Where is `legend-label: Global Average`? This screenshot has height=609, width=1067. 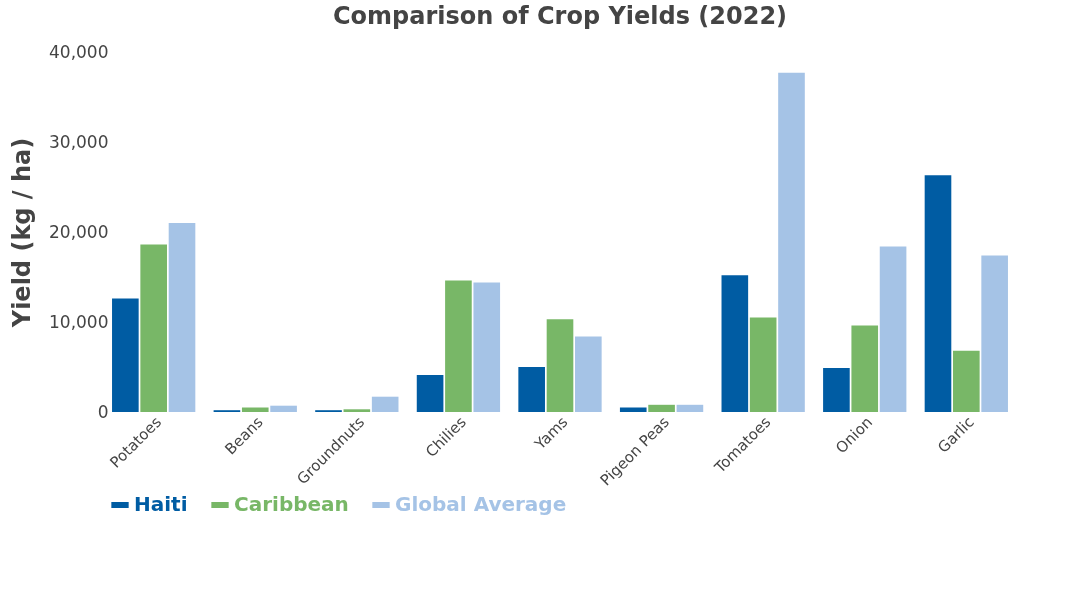 legend-label: Global Average is located at coordinates (481, 504).